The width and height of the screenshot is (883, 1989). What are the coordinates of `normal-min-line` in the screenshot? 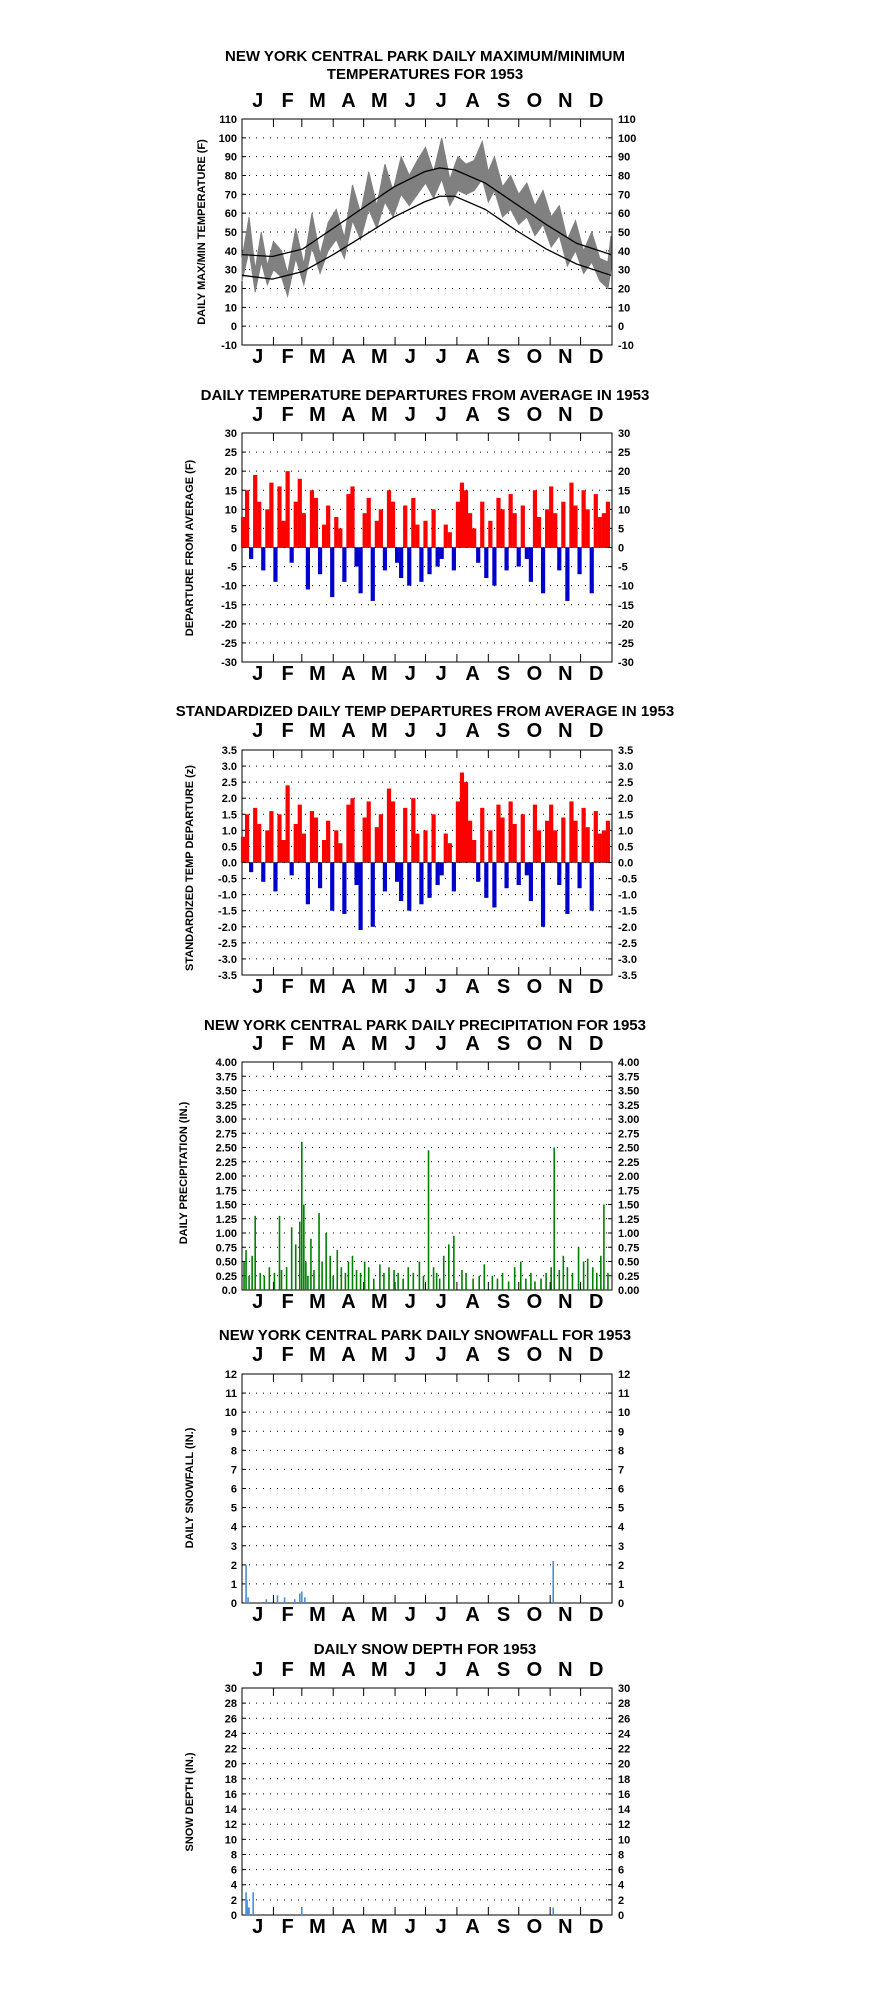 It's located at (426, 237).